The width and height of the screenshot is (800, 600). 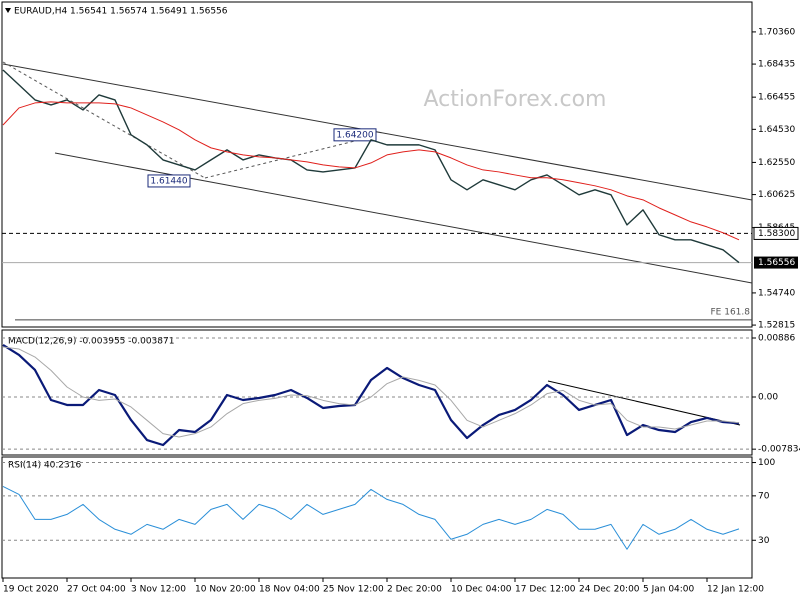 What do you see at coordinates (353, 590) in the screenshot?
I see `x-tick-label: 25 Nov 12:00` at bounding box center [353, 590].